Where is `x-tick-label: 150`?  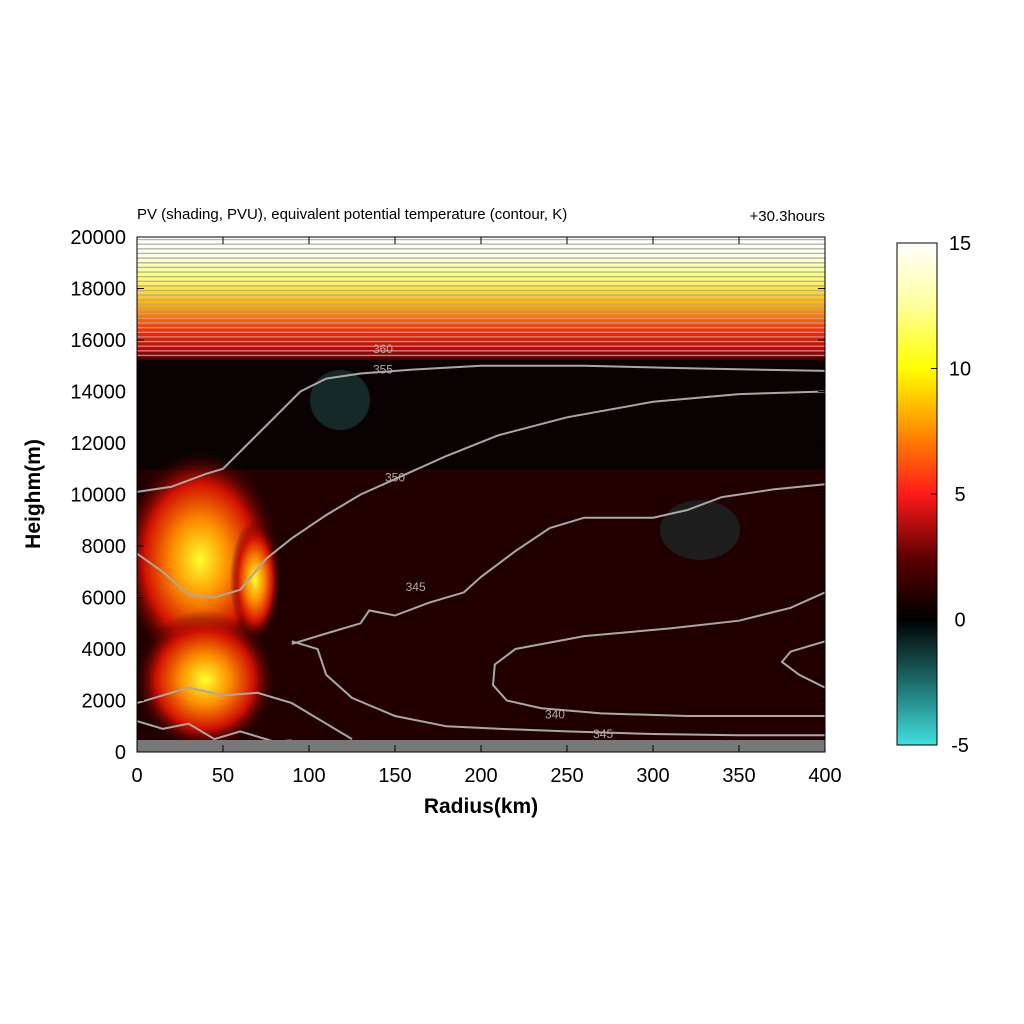 x-tick-label: 150 is located at coordinates (394, 776).